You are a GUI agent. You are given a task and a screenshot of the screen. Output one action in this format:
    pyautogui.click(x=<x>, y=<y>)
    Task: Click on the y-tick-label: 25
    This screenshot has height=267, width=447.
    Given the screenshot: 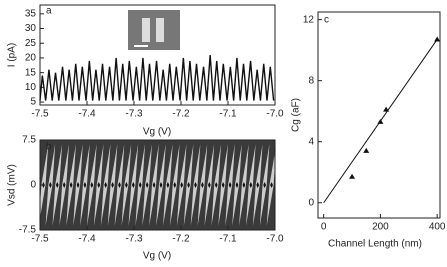 What is the action you would take?
    pyautogui.click(x=31, y=43)
    